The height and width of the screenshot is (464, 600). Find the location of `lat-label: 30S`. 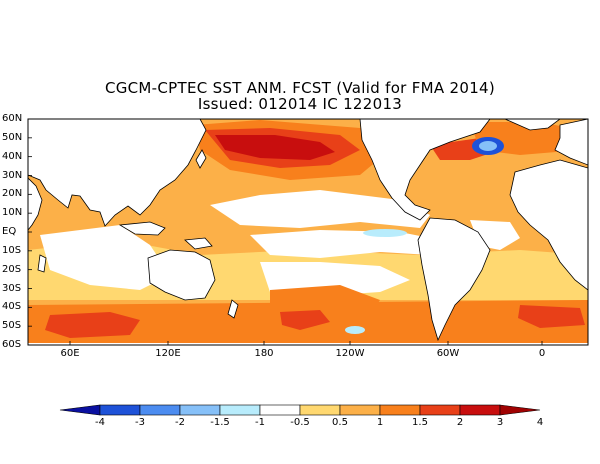

lat-label: 30S is located at coordinates (12, 288).